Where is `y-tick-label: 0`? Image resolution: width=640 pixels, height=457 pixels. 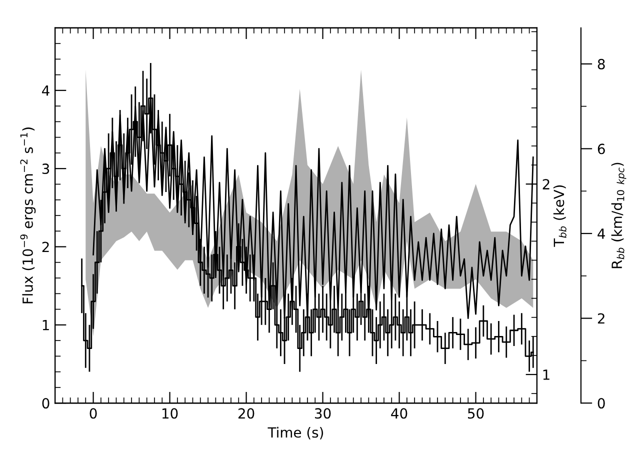
y-tick-label: 0 is located at coordinates (46, 403).